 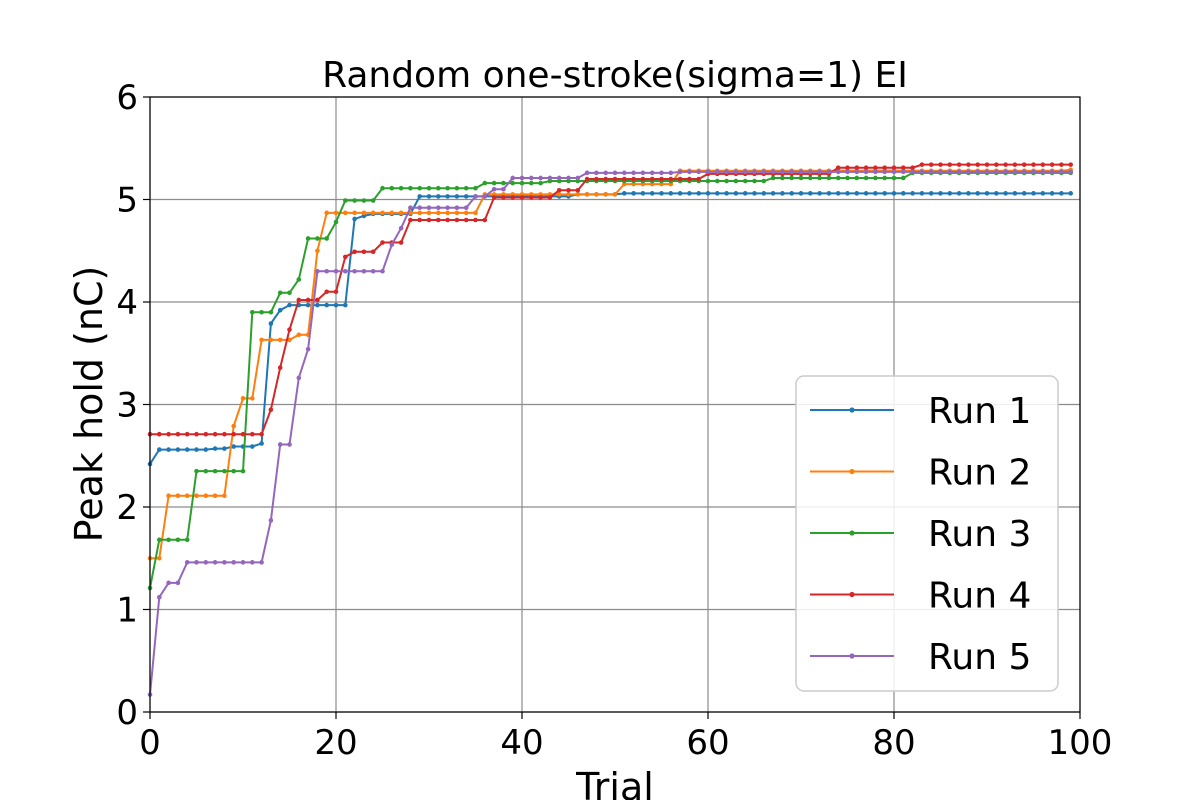 What do you see at coordinates (127, 406) in the screenshot?
I see `y-tick-label: 3` at bounding box center [127, 406].